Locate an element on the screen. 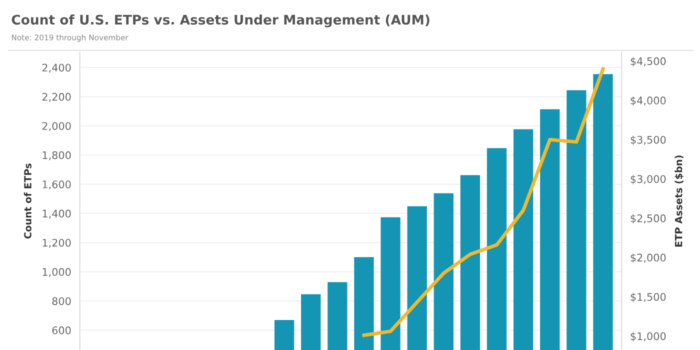  y-axis-title: Count of ETPs is located at coordinates (28, 201).